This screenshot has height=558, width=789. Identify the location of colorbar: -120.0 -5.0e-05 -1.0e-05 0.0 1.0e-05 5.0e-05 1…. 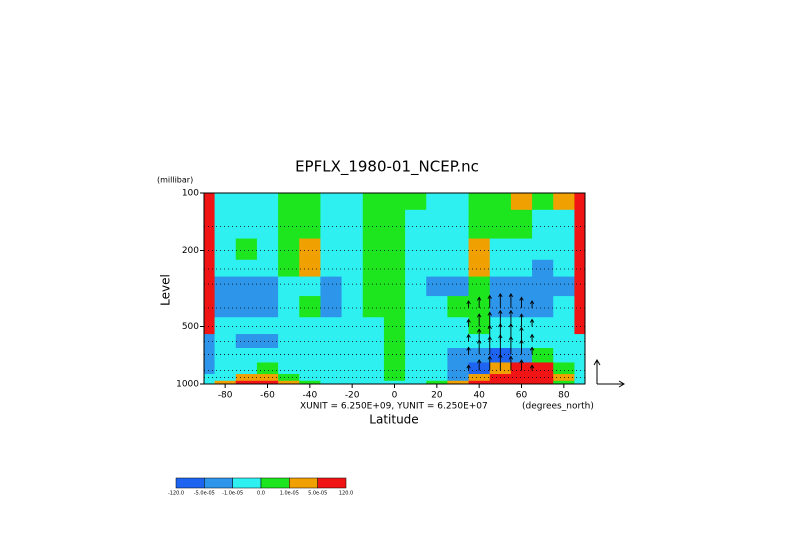
(260, 487).